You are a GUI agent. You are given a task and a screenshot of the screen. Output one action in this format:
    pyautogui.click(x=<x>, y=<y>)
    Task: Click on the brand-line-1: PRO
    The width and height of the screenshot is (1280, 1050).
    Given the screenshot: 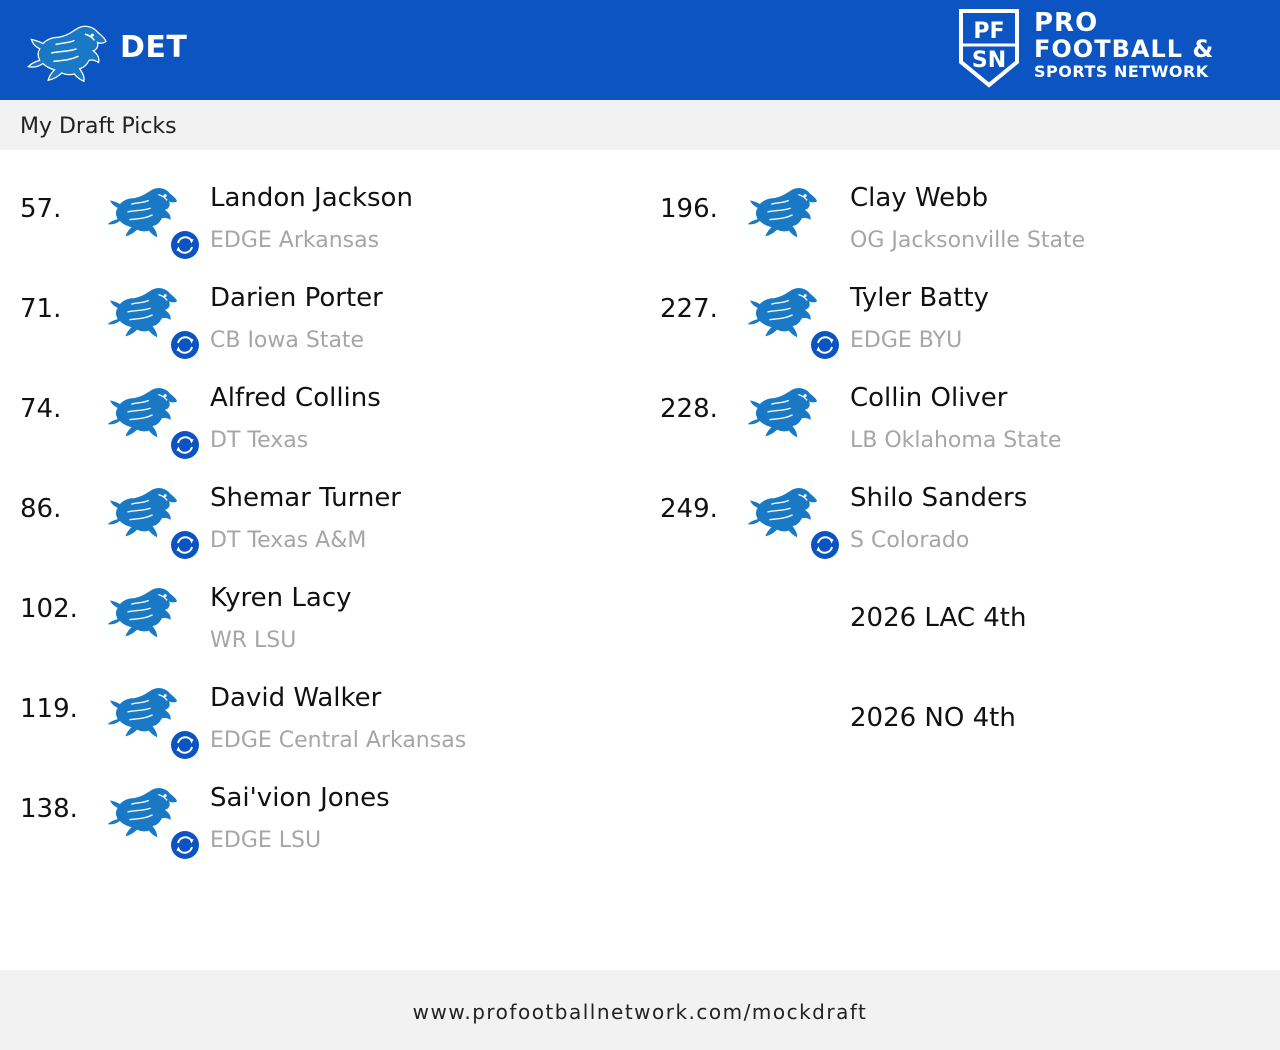 What is the action you would take?
    pyautogui.click(x=1066, y=23)
    